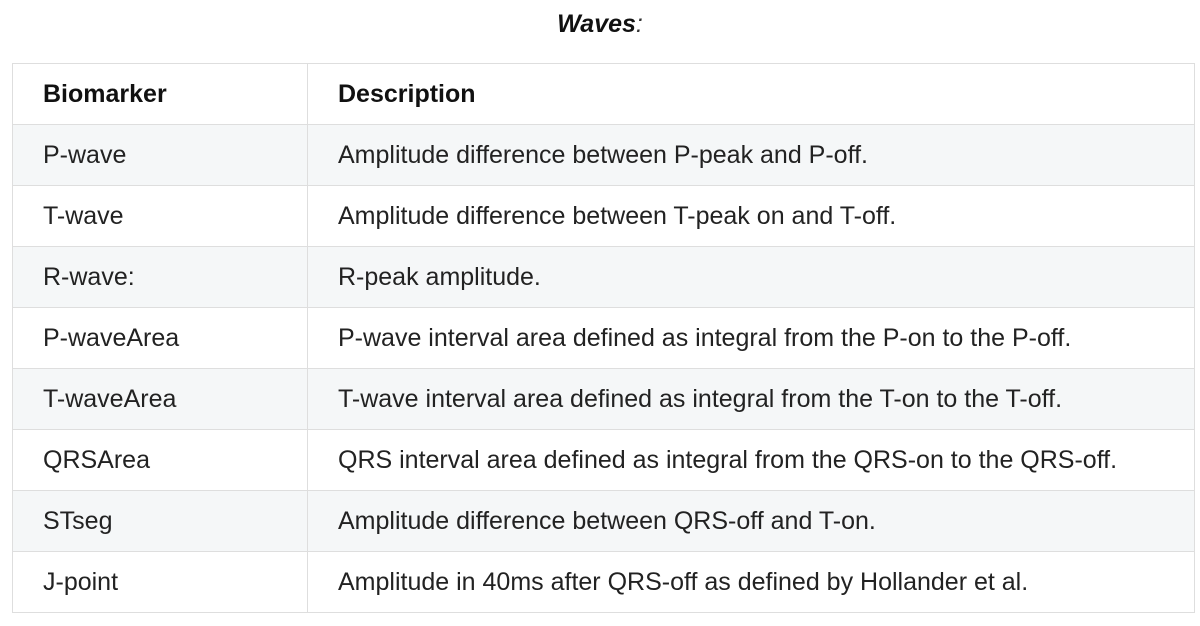 The width and height of the screenshot is (1200, 626). I want to click on description-cell: R-peak amplitude., so click(751, 277).